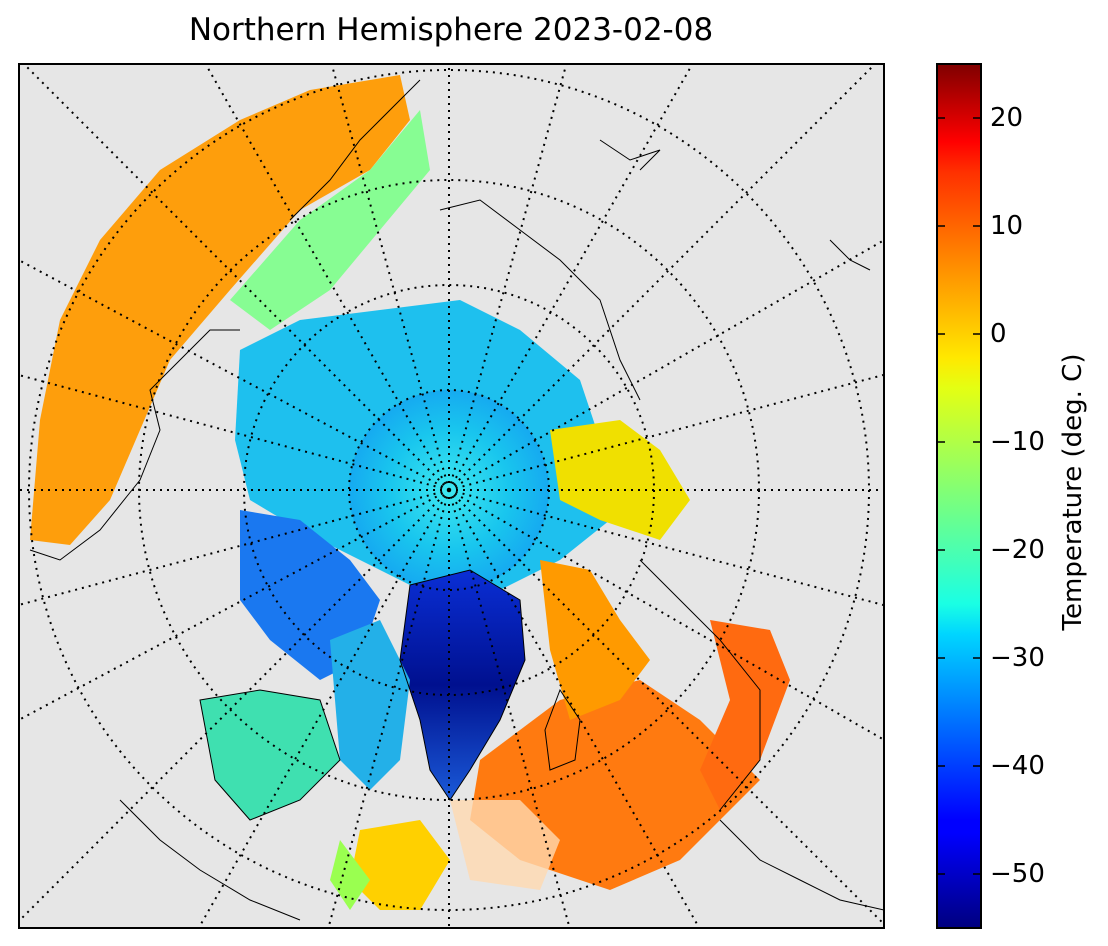 The image size is (1108, 946). What do you see at coordinates (505, 845) in the screenshot?
I see `atlantic-light-patch` at bounding box center [505, 845].